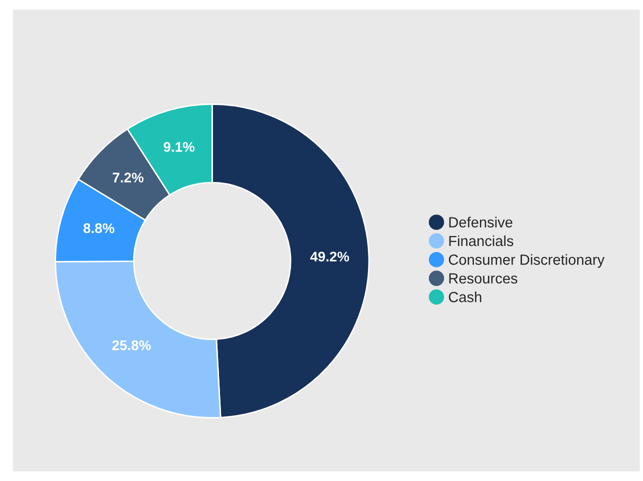 This screenshot has height=481, width=643. What do you see at coordinates (128, 177) in the screenshot?
I see `data-label: 7.2%` at bounding box center [128, 177].